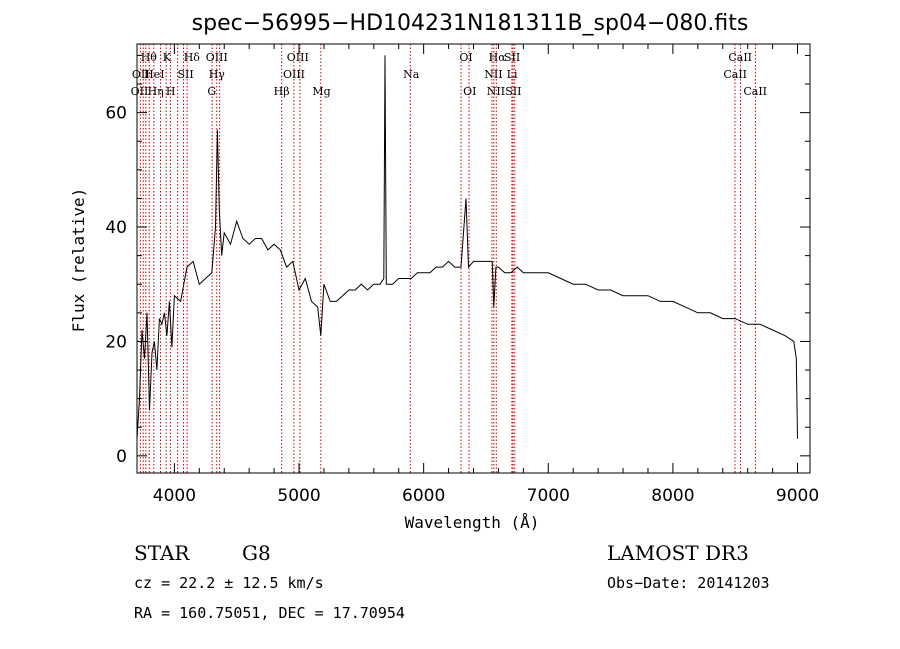 The width and height of the screenshot is (900, 649). What do you see at coordinates (321, 91) in the screenshot?
I see `line-label: Mg` at bounding box center [321, 91].